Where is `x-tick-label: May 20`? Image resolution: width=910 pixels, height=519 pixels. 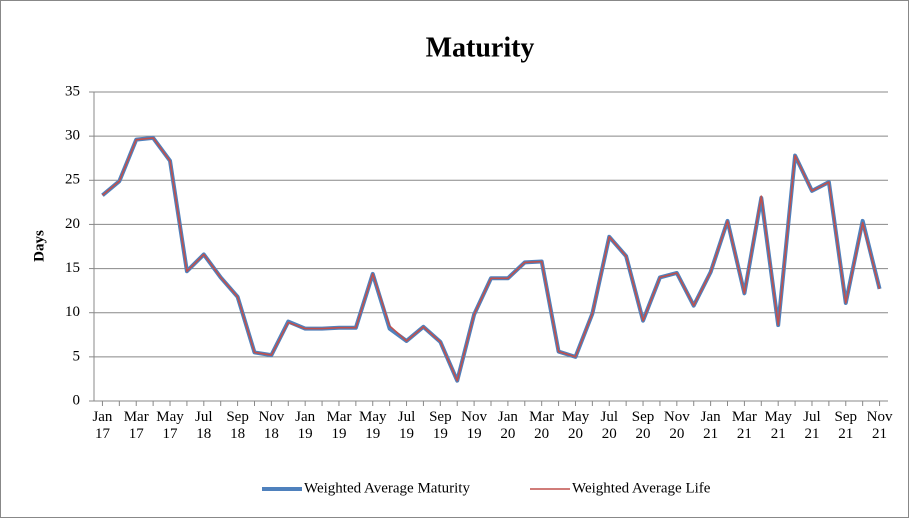
x-tick-label: May 20 is located at coordinates (575, 425).